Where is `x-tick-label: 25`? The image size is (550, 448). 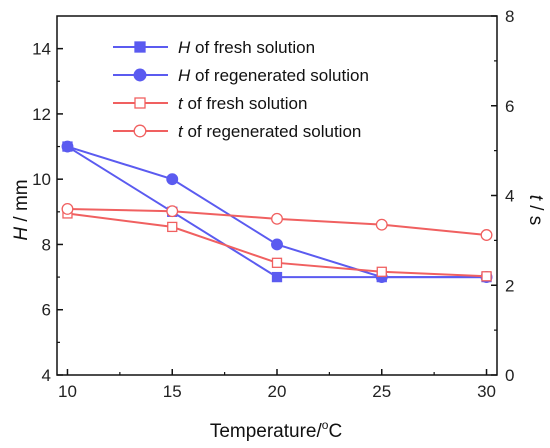
x-tick-label: 25 is located at coordinates (381, 391).